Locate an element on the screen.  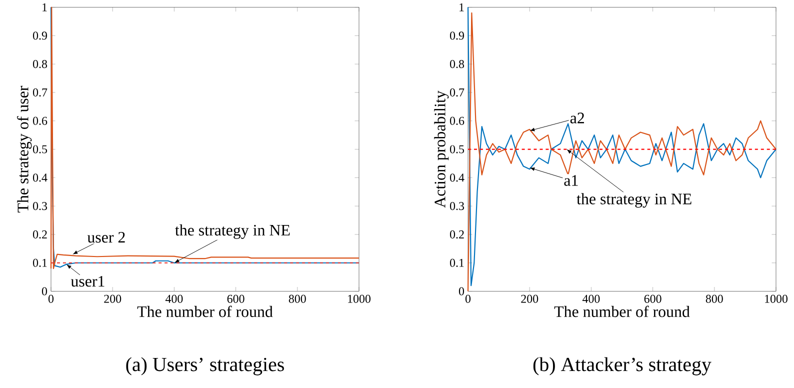
annotation: a1 is located at coordinates (571, 180).